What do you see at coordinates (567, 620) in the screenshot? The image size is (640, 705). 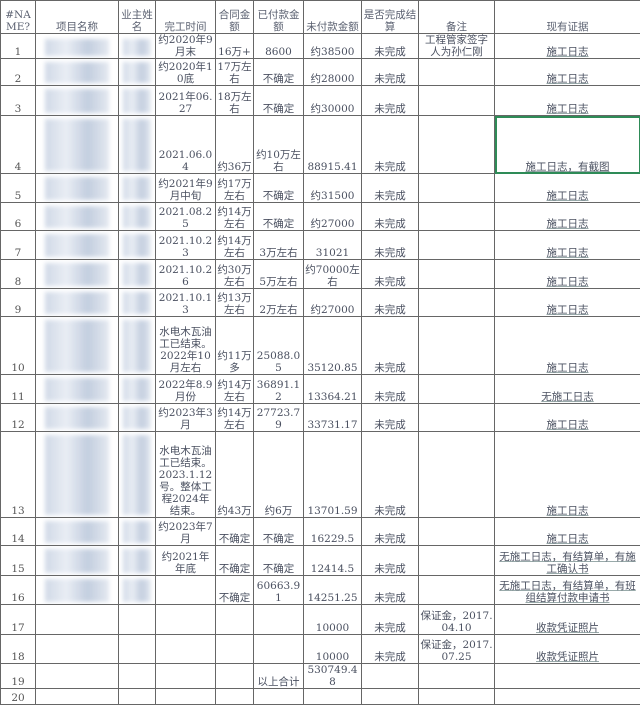 I see `cell-evidence: 收款凭证照片` at bounding box center [567, 620].